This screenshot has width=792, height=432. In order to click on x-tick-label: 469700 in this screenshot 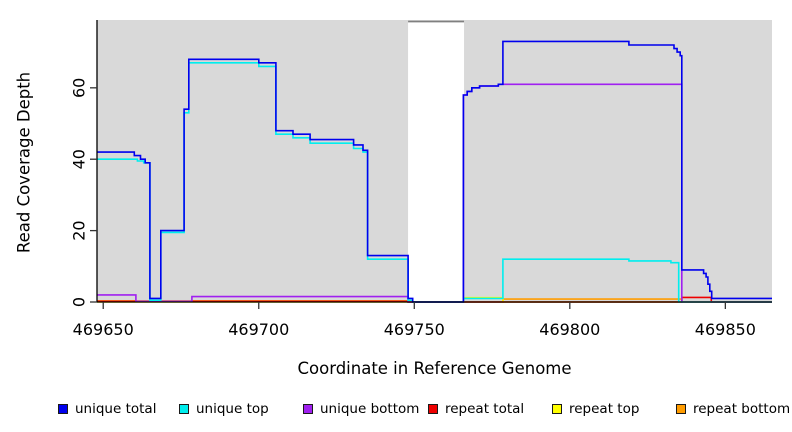, I will do `click(258, 329)`.